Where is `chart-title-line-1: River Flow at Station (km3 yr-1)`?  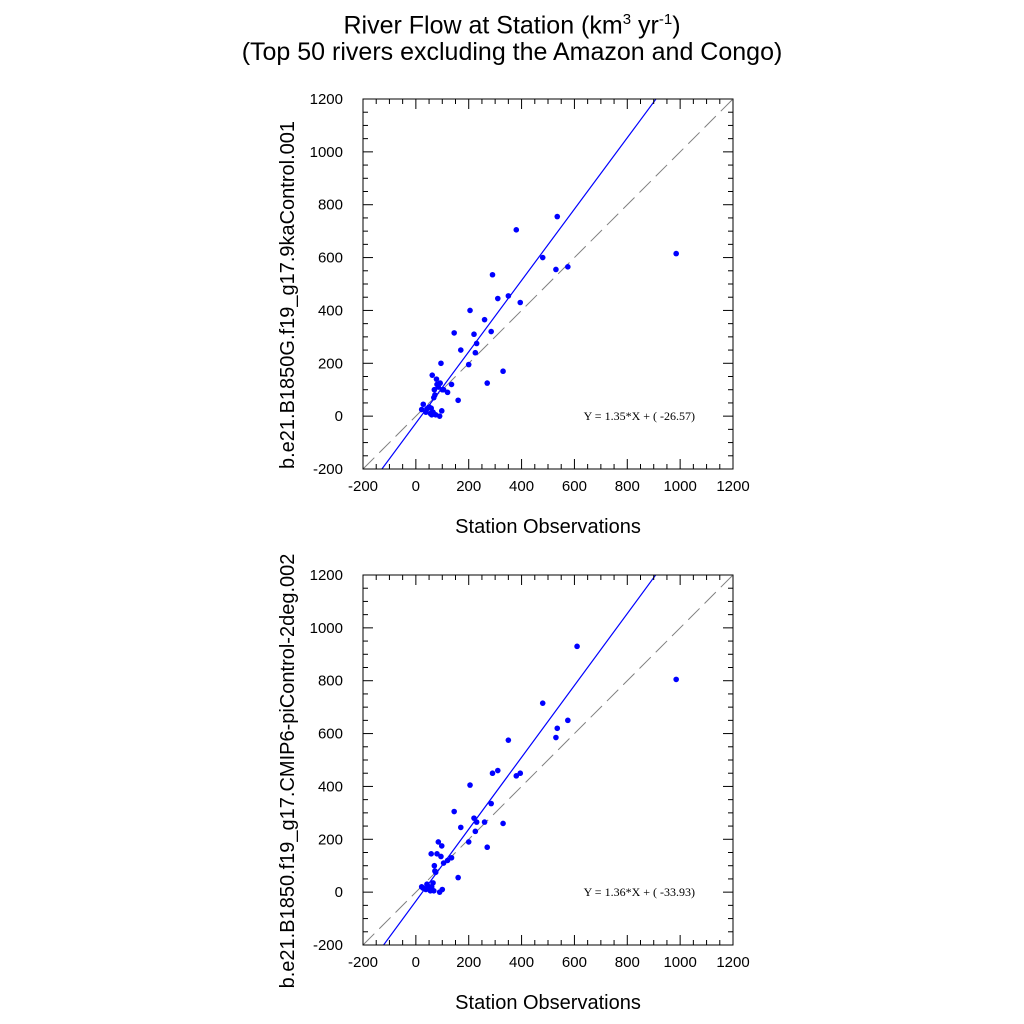 chart-title-line-1: River Flow at Station (km3 yr-1) is located at coordinates (512, 22).